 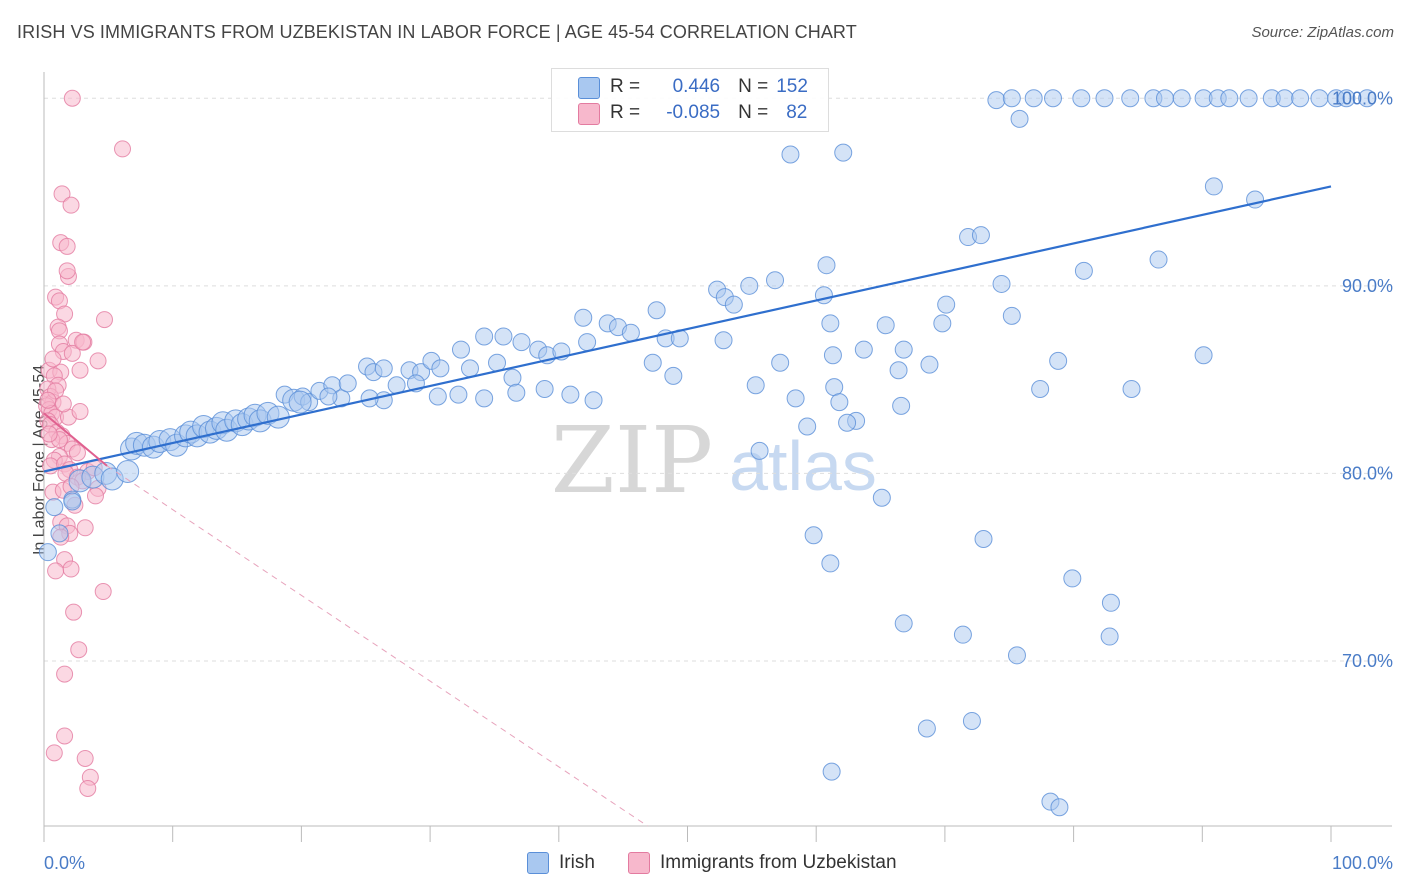 What do you see at coordinates (64, 863) in the screenshot?
I see `x-tick-label-min: 0.0%` at bounding box center [64, 863].